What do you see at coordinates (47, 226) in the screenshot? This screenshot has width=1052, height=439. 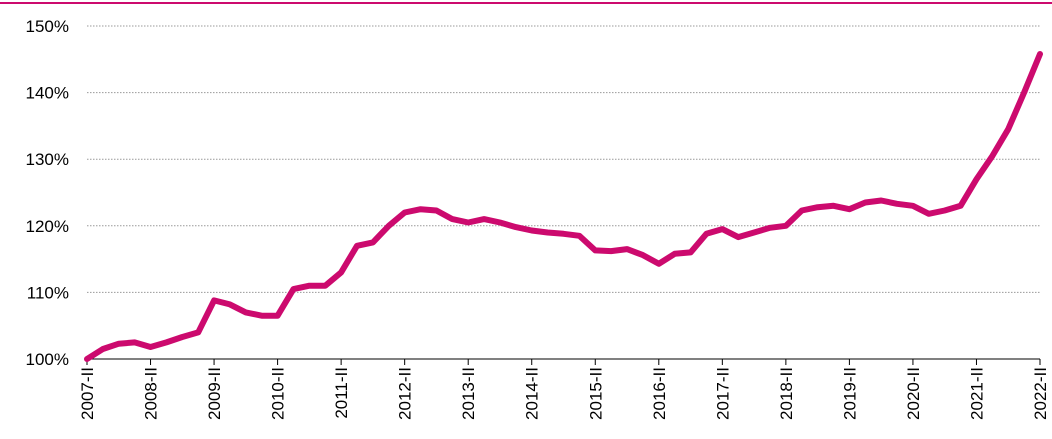 I see `y-tick-label: 120%` at bounding box center [47, 226].